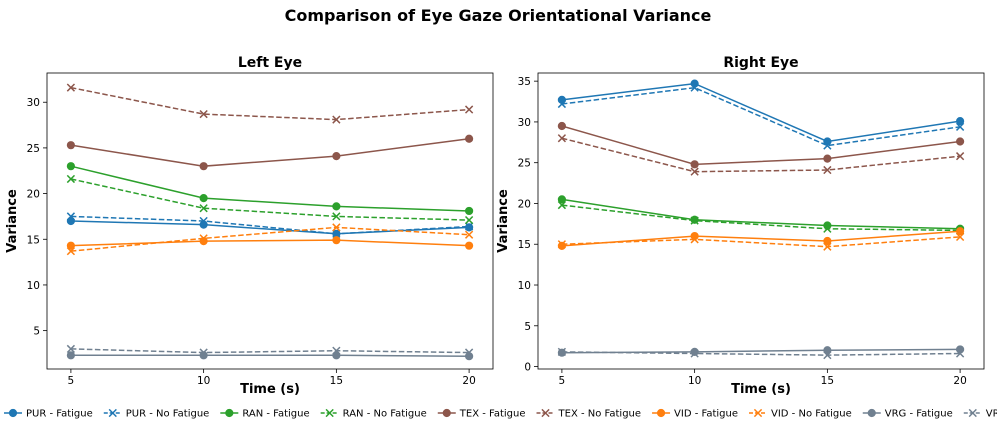  What do you see at coordinates (588, 414) in the screenshot?
I see `legend-item-tex-no-fatigue: TEX - No Fatigue` at bounding box center [588, 414].